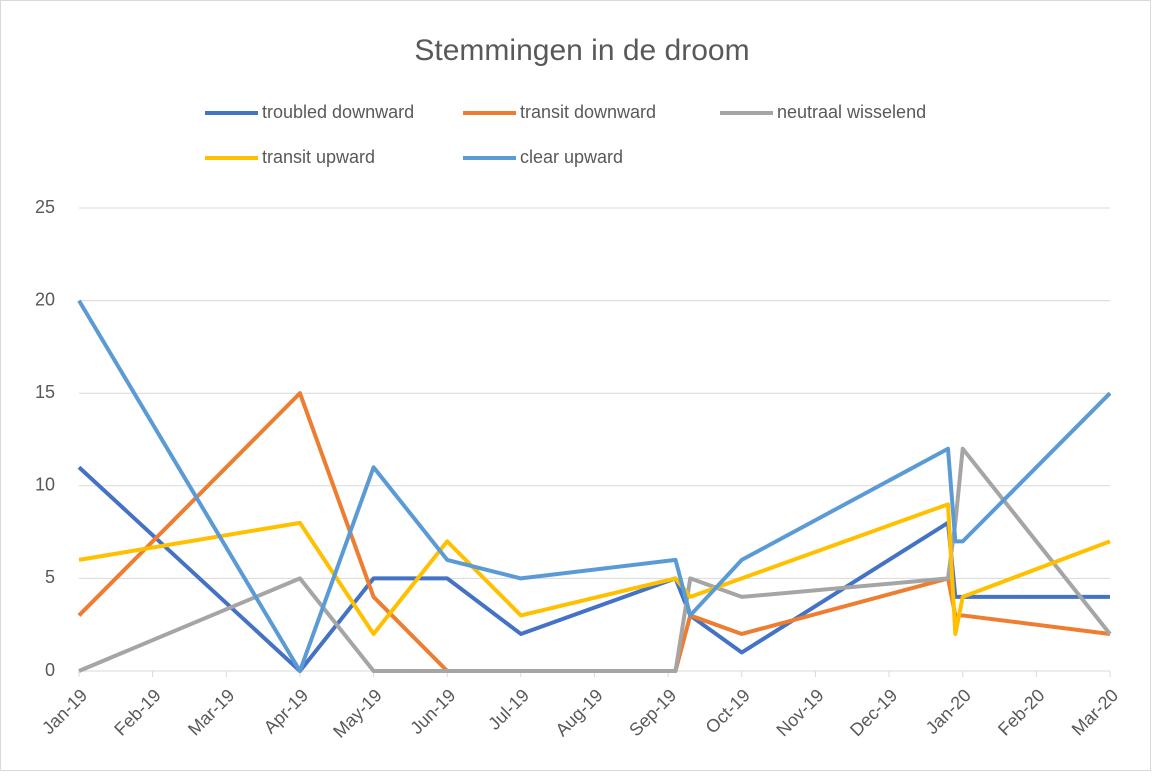 The height and width of the screenshot is (777, 1152). What do you see at coordinates (851, 112) in the screenshot?
I see `legend-label: neutraal wisselend` at bounding box center [851, 112].